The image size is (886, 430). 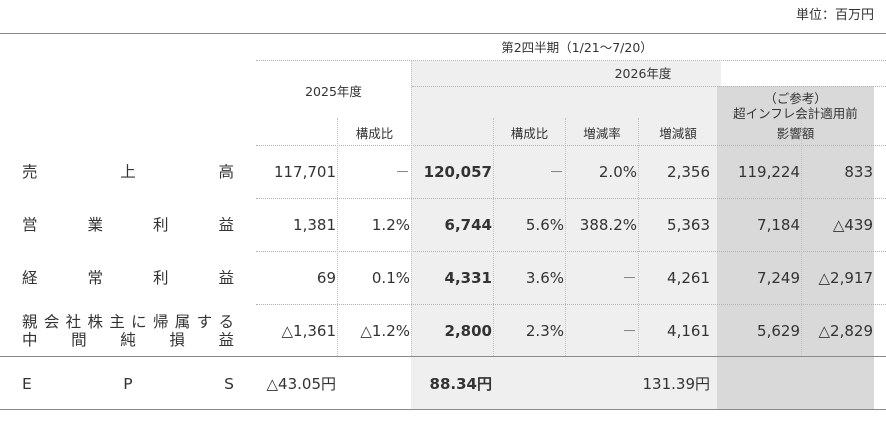 I want to click on ordinary-prev: 69, so click(x=326, y=278).